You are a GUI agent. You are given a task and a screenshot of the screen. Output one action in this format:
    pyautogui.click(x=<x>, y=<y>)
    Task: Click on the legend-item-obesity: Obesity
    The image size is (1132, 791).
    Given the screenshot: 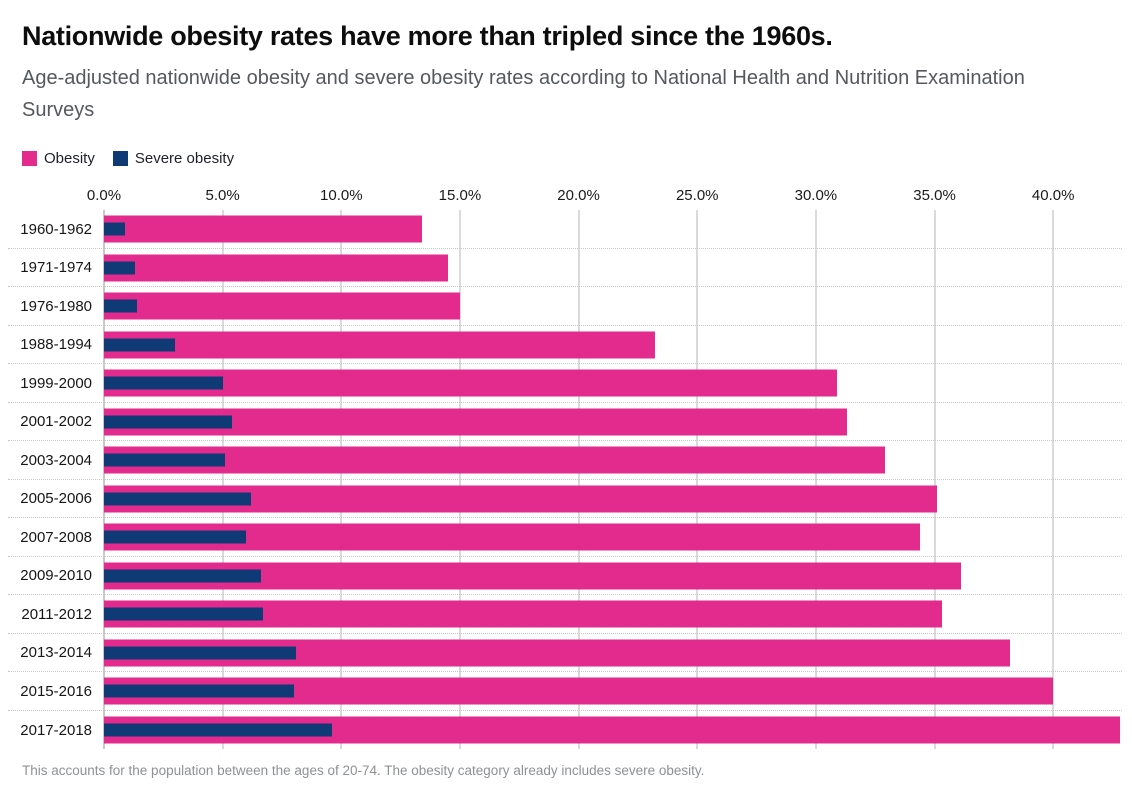 What is the action you would take?
    pyautogui.click(x=58, y=158)
    